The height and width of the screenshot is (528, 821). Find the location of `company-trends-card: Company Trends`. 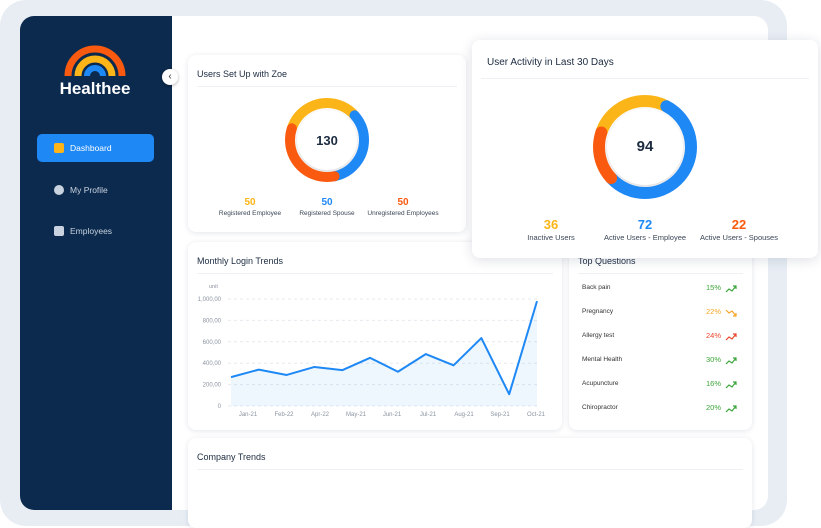

company-trends-card: Company Trends is located at coordinates (470, 483).